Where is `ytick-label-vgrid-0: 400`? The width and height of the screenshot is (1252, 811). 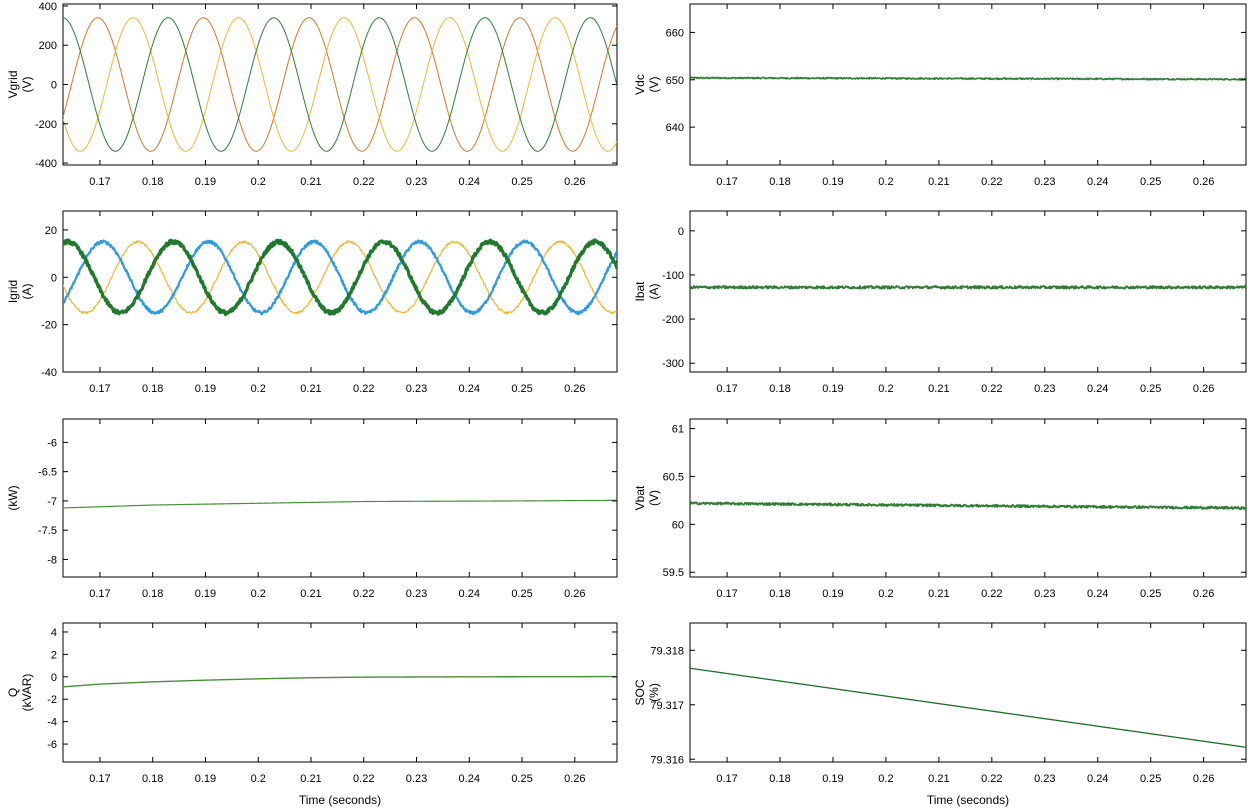
ytick-label-vgrid-0: 400 is located at coordinates (48, 7).